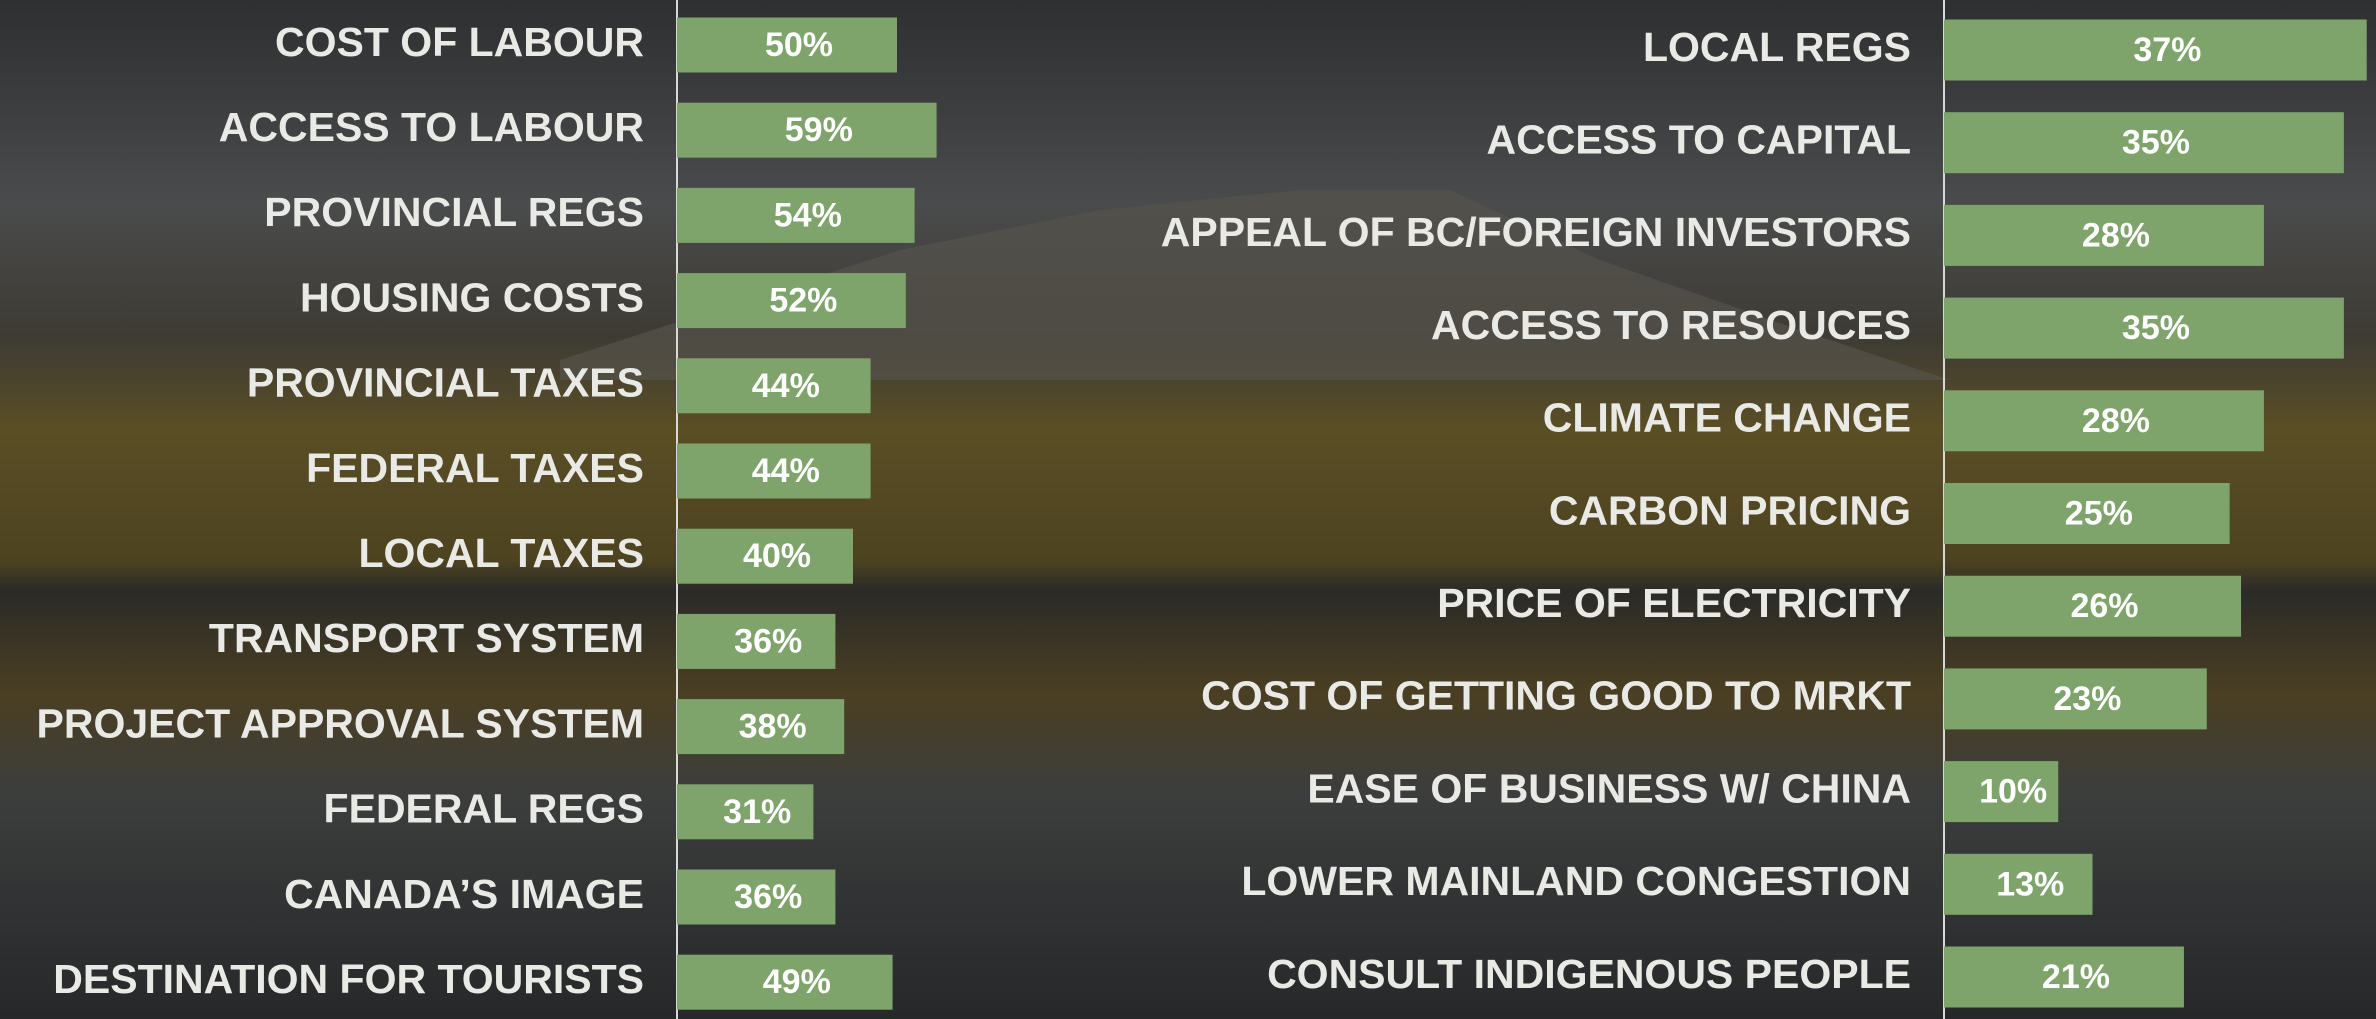 The width and height of the screenshot is (2376, 1019). What do you see at coordinates (1730, 510) in the screenshot?
I see `category-label: CARBON PRICING` at bounding box center [1730, 510].